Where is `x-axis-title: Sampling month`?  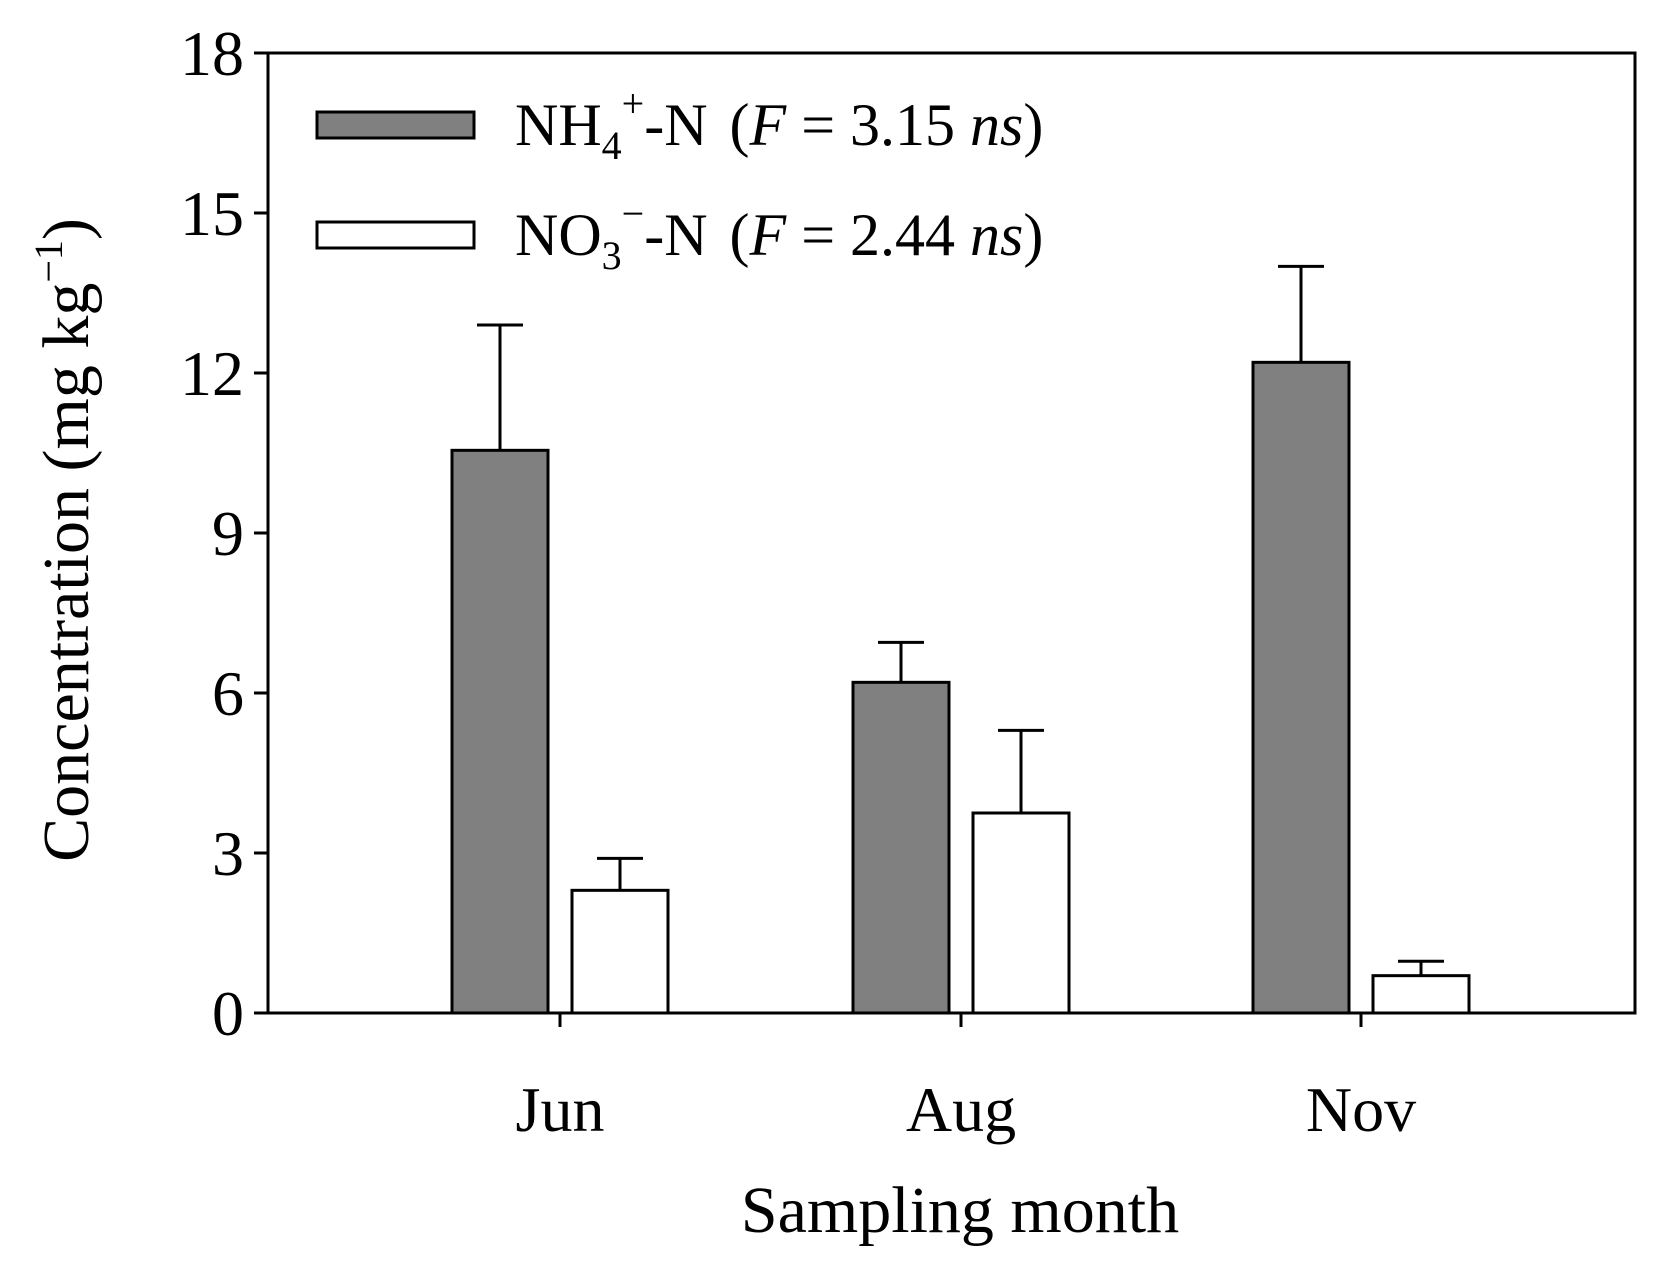
x-axis-title: Sampling month is located at coordinates (960, 1210).